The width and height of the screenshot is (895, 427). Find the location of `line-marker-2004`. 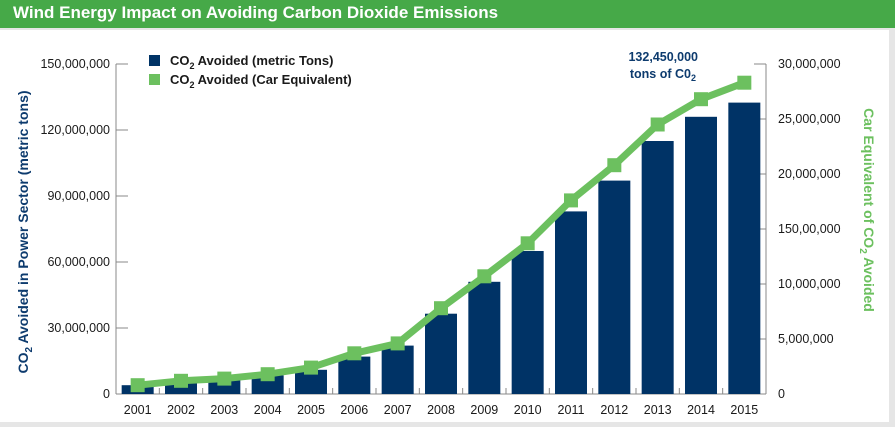

line-marker-2004 is located at coordinates (267, 374).